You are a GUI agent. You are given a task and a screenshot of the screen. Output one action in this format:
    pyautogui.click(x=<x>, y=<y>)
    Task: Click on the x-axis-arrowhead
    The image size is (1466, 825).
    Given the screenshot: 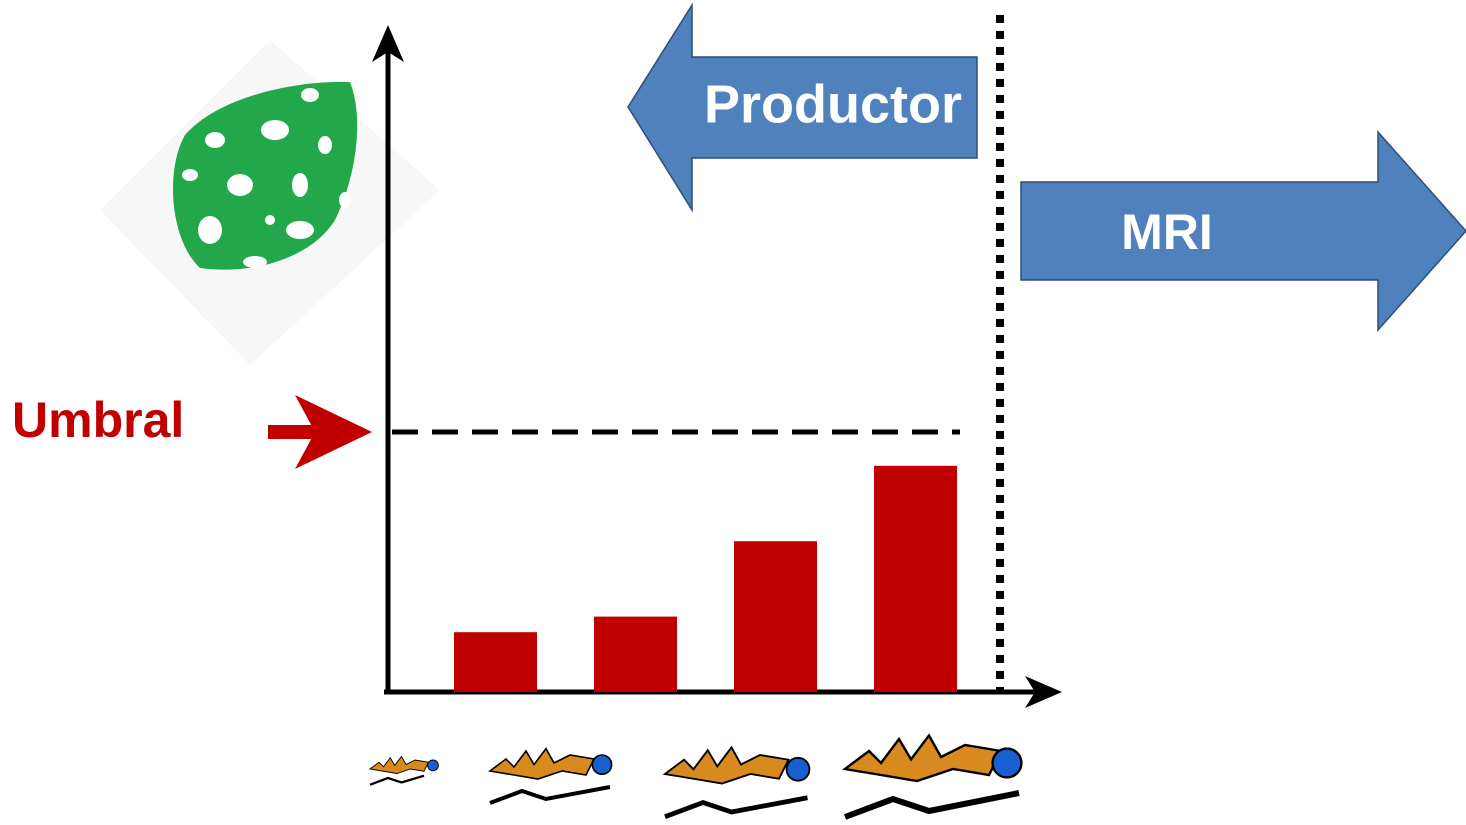 What is the action you would take?
    pyautogui.click(x=1043, y=692)
    